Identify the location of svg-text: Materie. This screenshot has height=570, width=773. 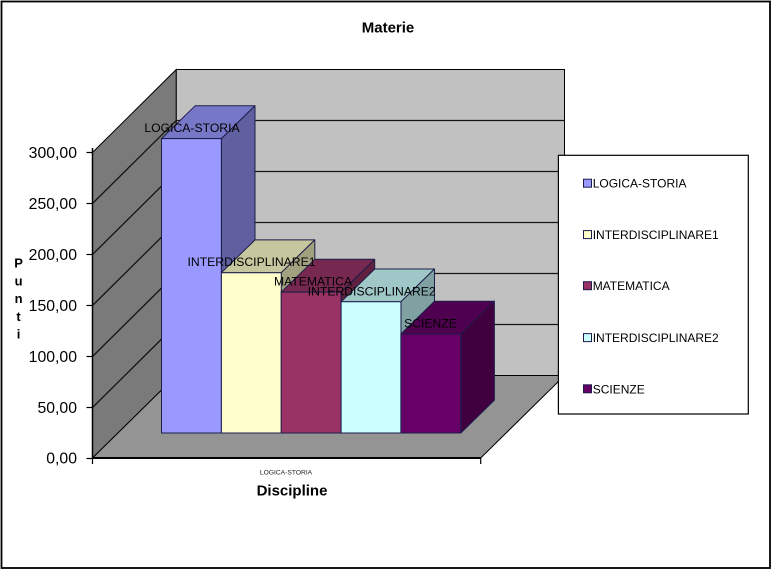
(388, 28).